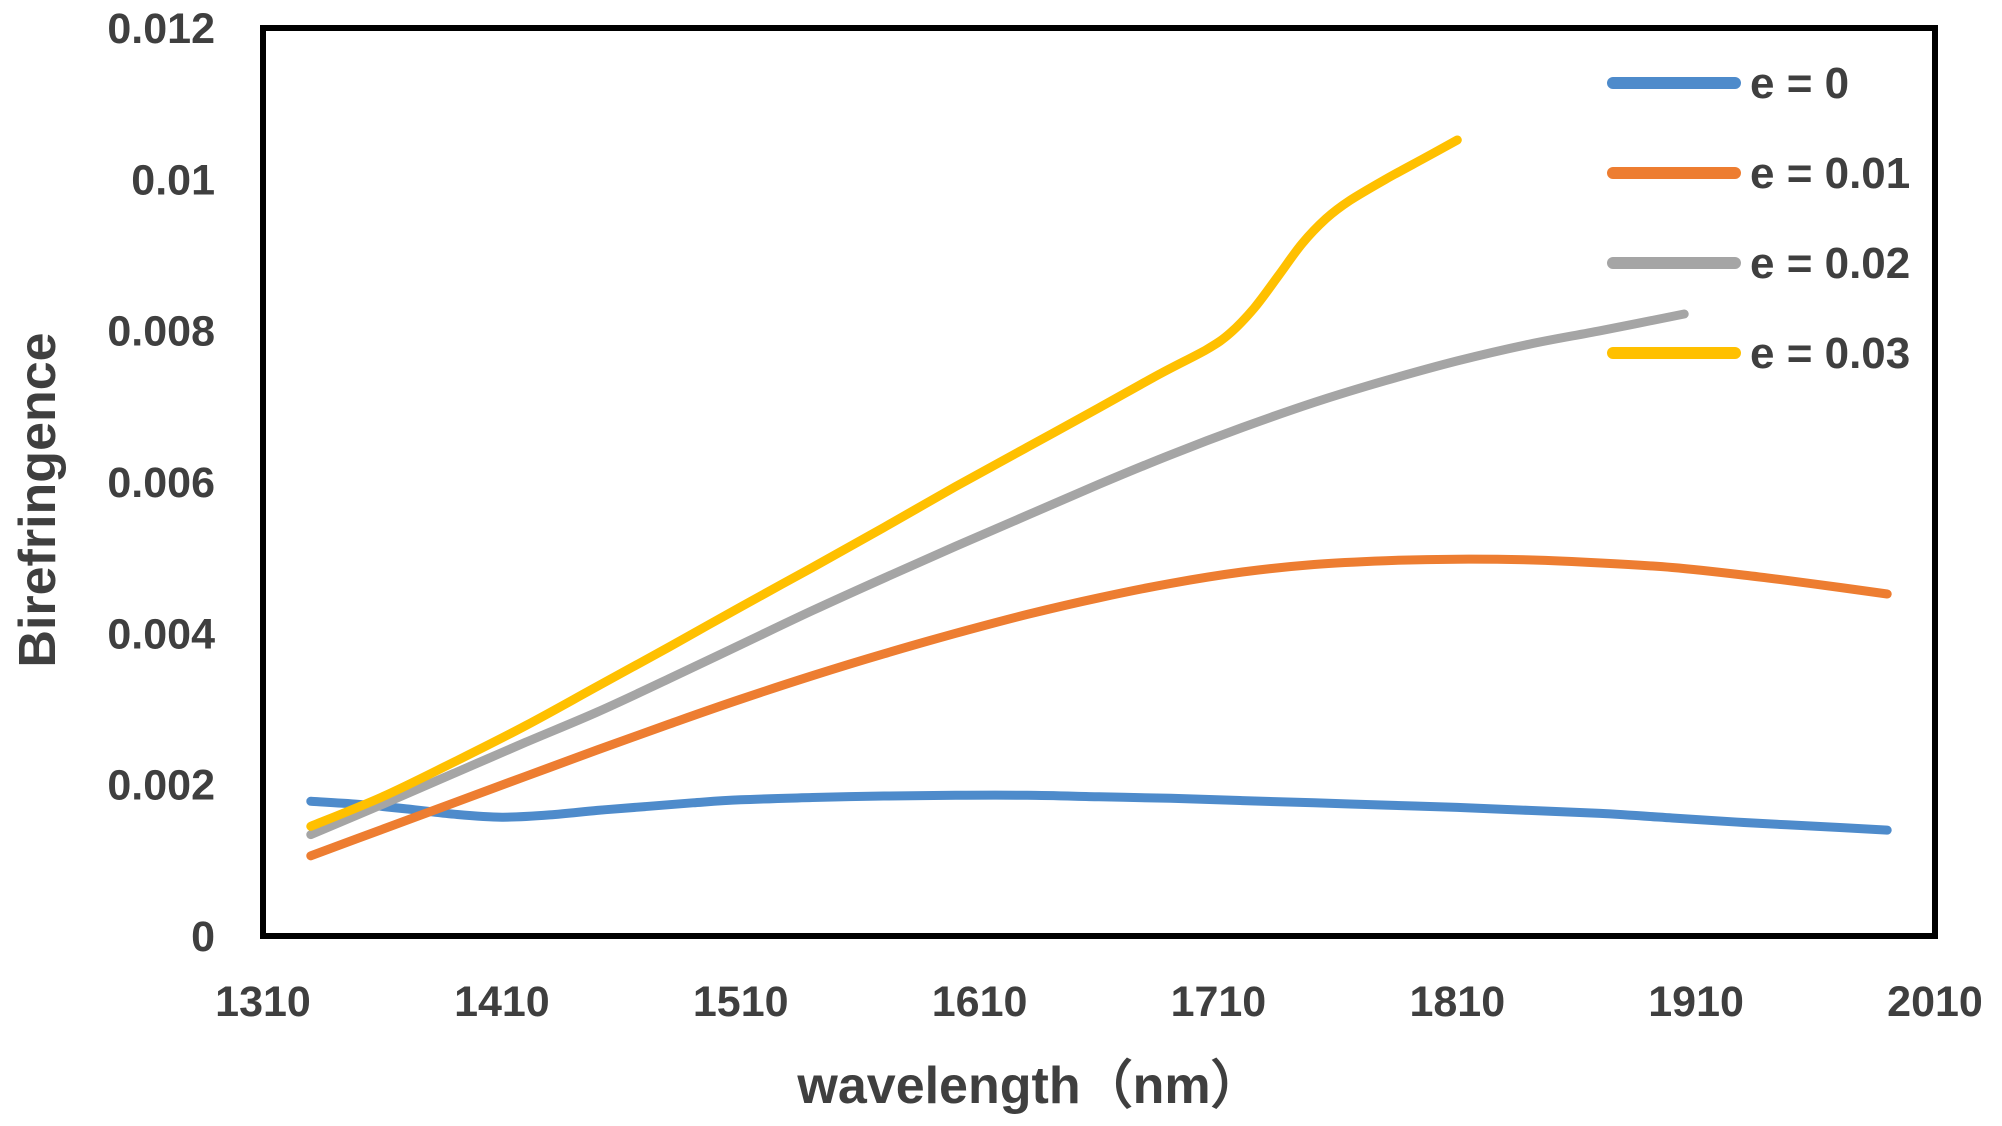  What do you see at coordinates (1935, 1002) in the screenshot?
I see `x-tick-2010: 2010` at bounding box center [1935, 1002].